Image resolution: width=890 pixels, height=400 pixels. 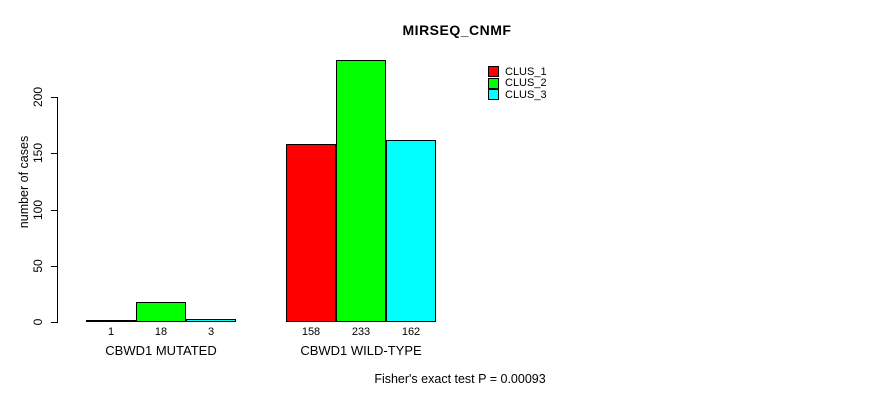 What do you see at coordinates (38, 266) in the screenshot?
I see `y-tick-label: 50` at bounding box center [38, 266].